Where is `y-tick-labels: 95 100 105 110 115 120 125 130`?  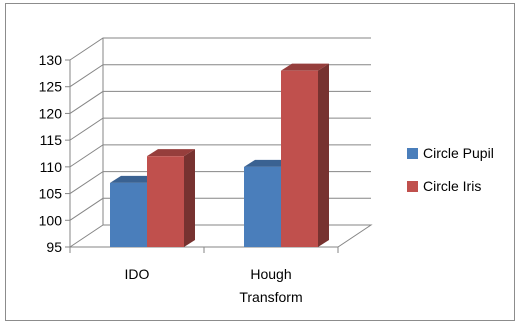
y-tick-labels: 95 100 105 110 115 120 125 130 is located at coordinates (51, 153).